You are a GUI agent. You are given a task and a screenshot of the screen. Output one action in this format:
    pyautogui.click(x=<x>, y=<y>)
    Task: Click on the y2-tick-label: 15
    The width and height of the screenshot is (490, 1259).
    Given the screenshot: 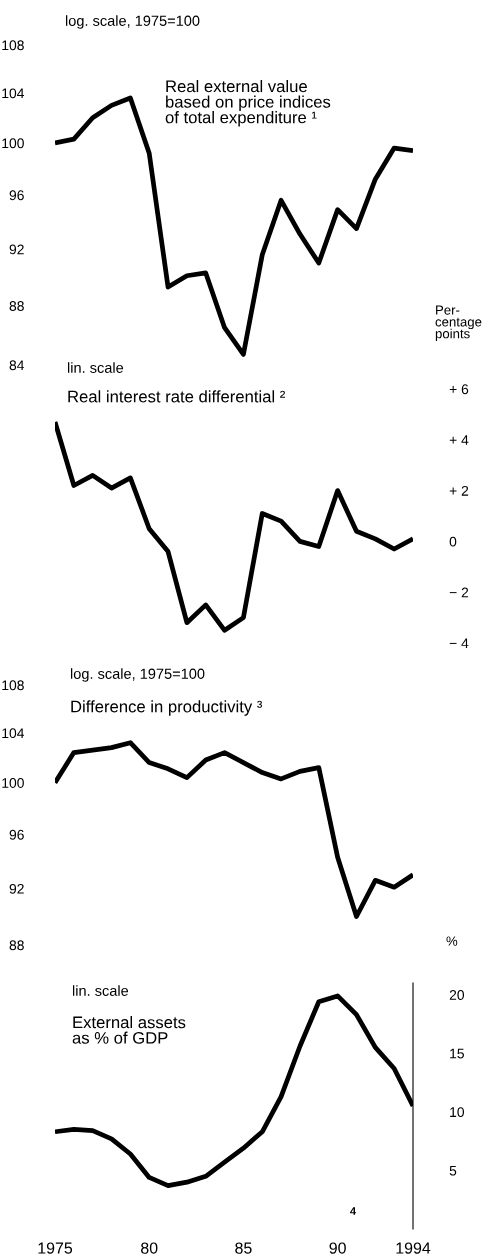 What is the action you would take?
    pyautogui.click(x=457, y=1053)
    